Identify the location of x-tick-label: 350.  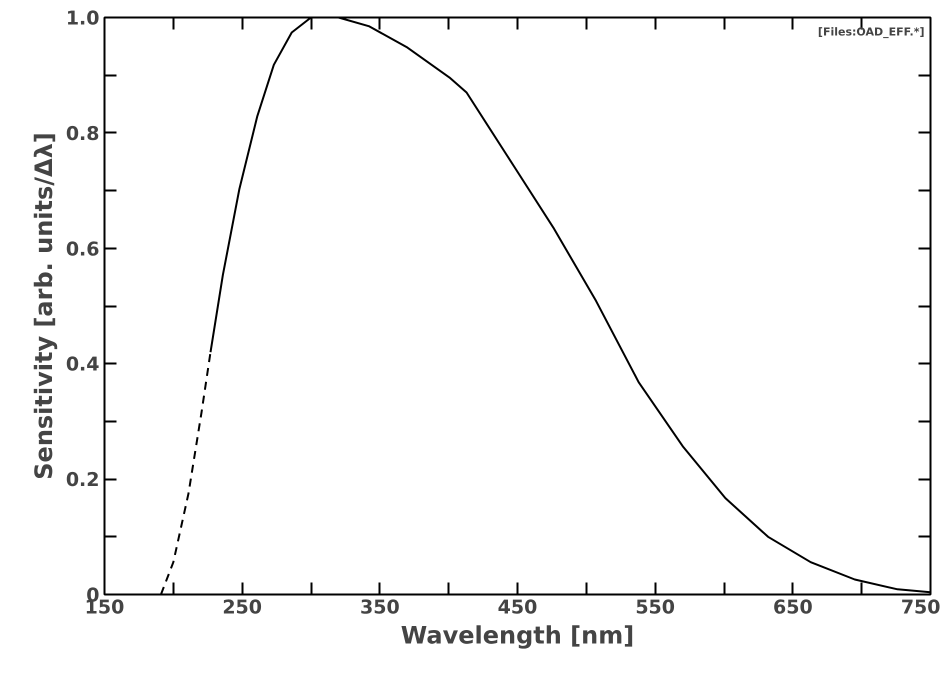
(380, 607).